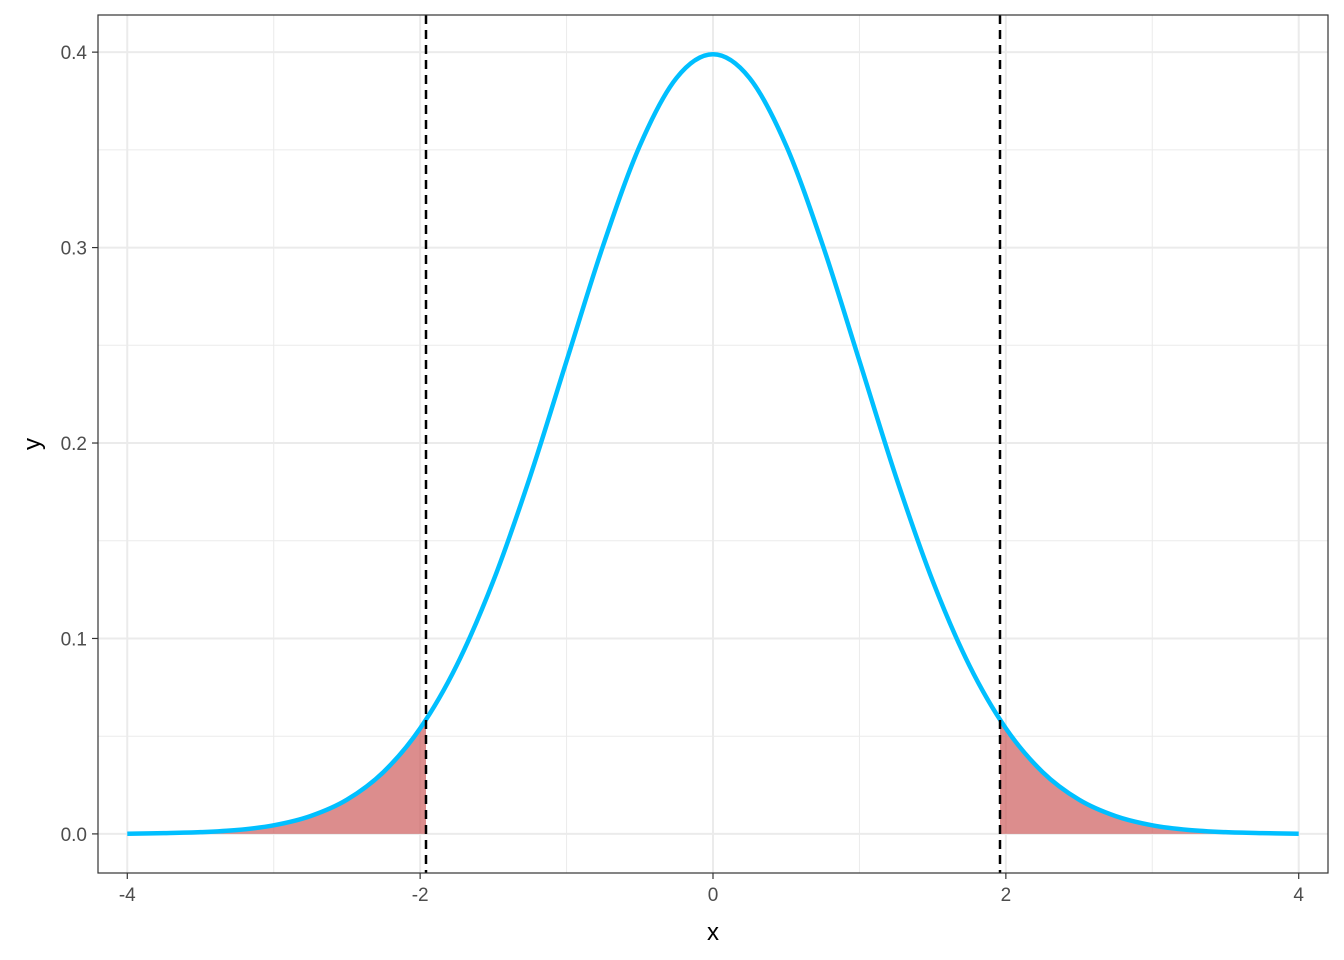 The height and width of the screenshot is (960, 1344). I want to click on y-axis: 0.0 0.1 0.2 0.3 0.4, so click(79, 444).